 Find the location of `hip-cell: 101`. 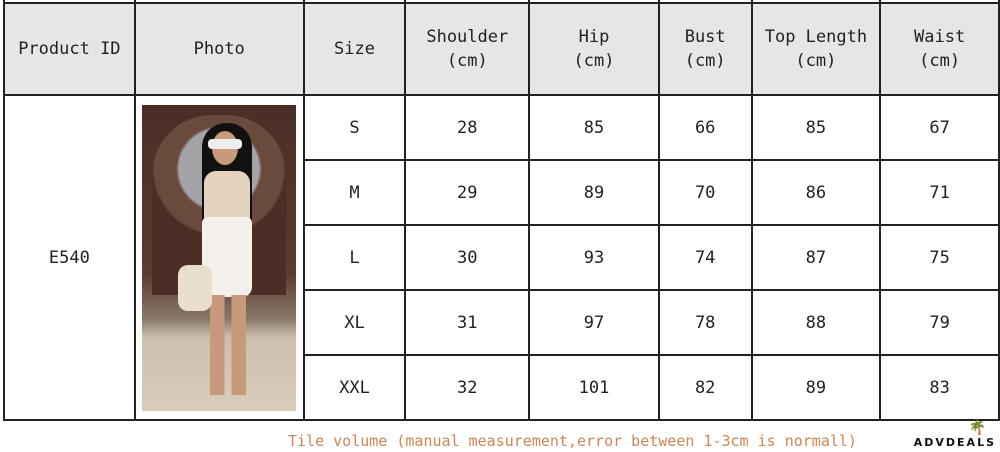

hip-cell: 101 is located at coordinates (594, 387).